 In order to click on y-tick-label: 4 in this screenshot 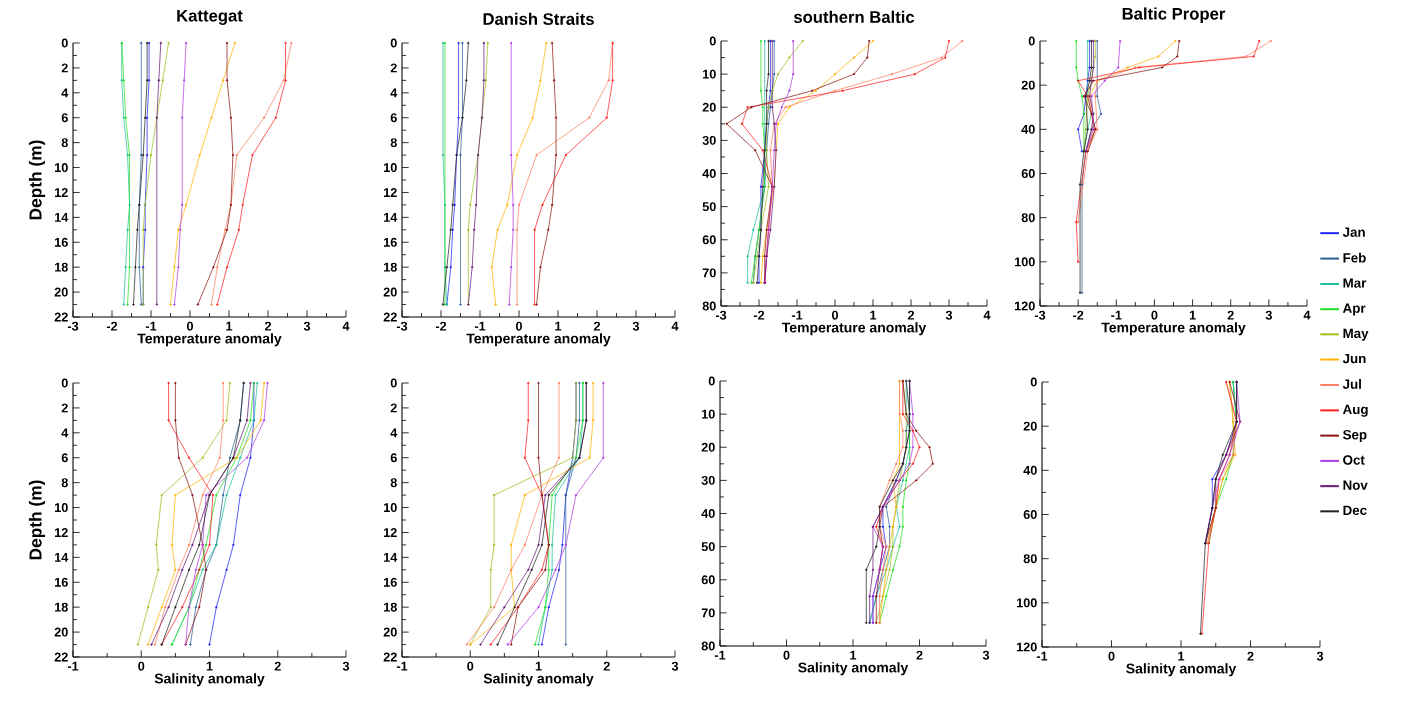, I will do `click(65, 433)`.